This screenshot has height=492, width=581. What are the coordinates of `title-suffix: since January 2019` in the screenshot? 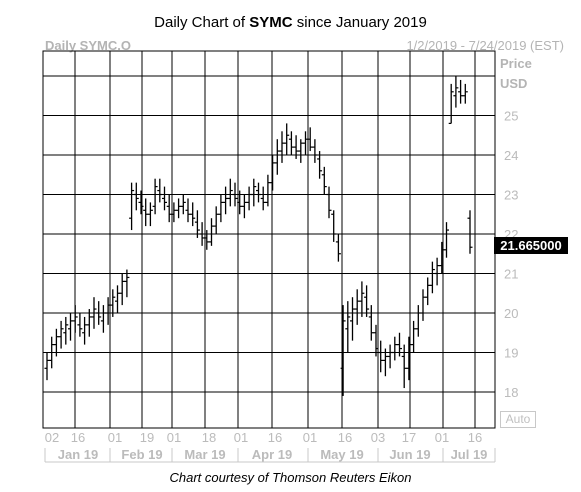 It's located at (359, 22).